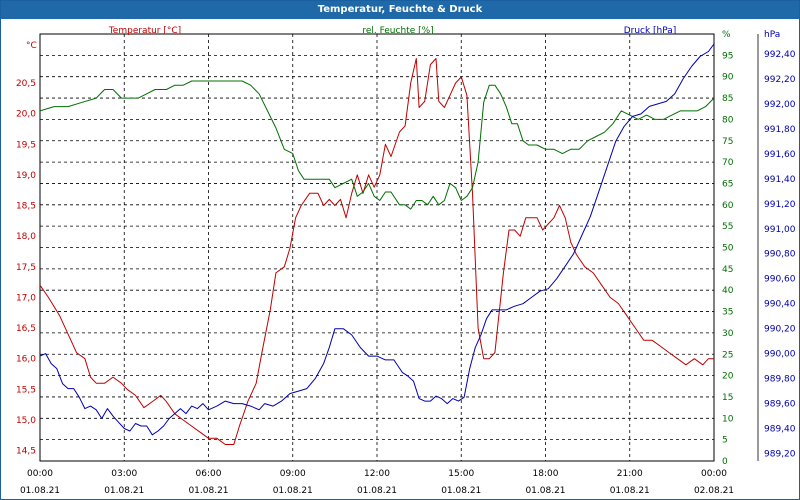  Describe the element at coordinates (26, 268) in the screenshot. I see `temperature-tick: 17,5` at that location.